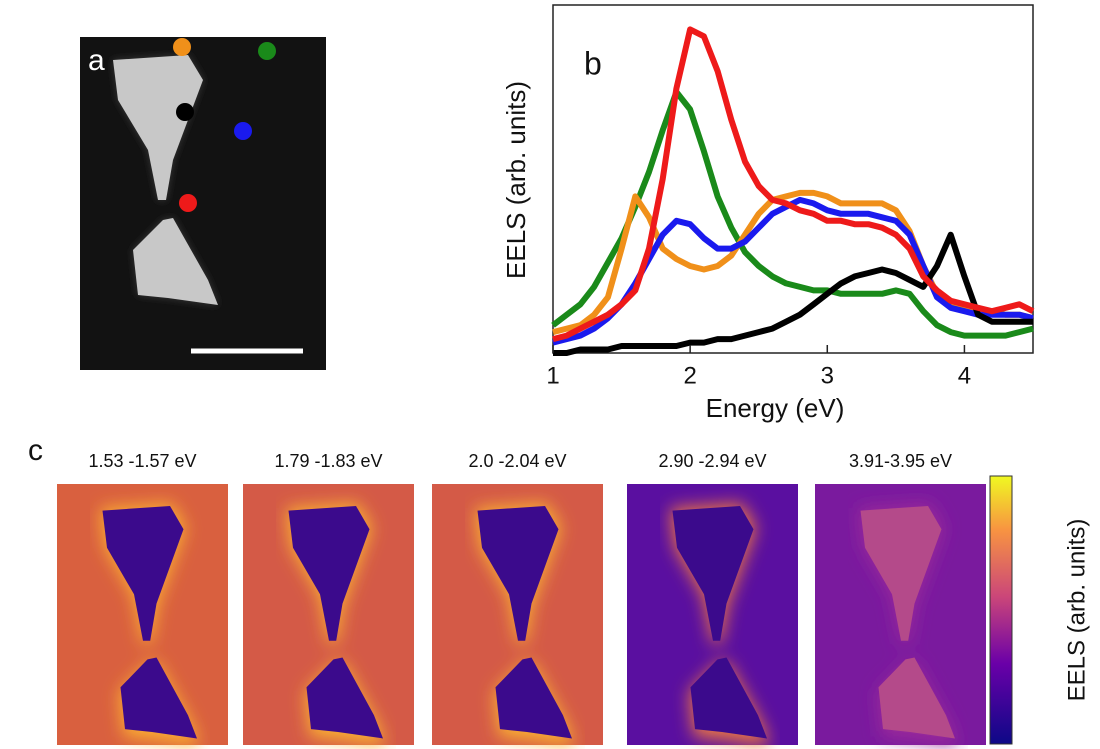 The height and width of the screenshot is (749, 1100). I want to click on colorbar, so click(1001, 610).